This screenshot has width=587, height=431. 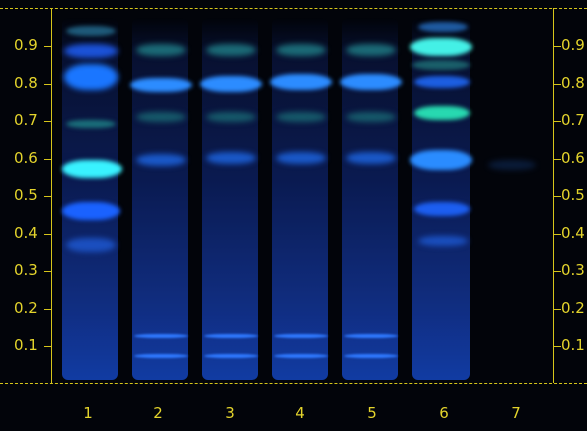 What do you see at coordinates (160, 199) in the screenshot?
I see `lane-2-track` at bounding box center [160, 199].